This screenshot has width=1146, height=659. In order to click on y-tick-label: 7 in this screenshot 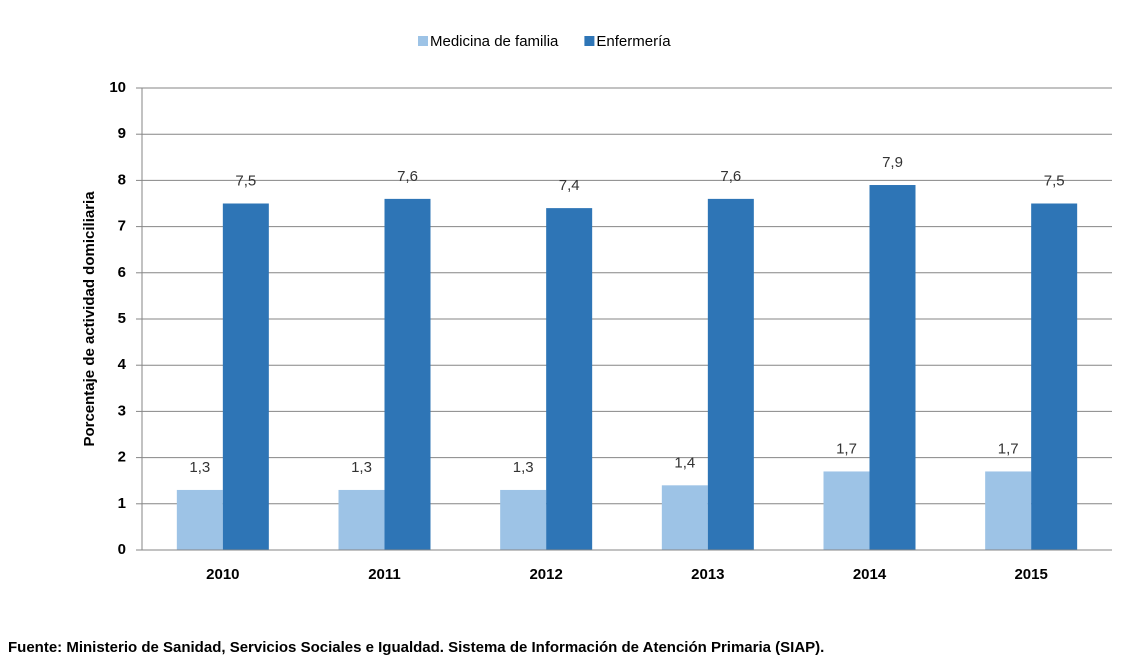, I will do `click(122, 226)`.